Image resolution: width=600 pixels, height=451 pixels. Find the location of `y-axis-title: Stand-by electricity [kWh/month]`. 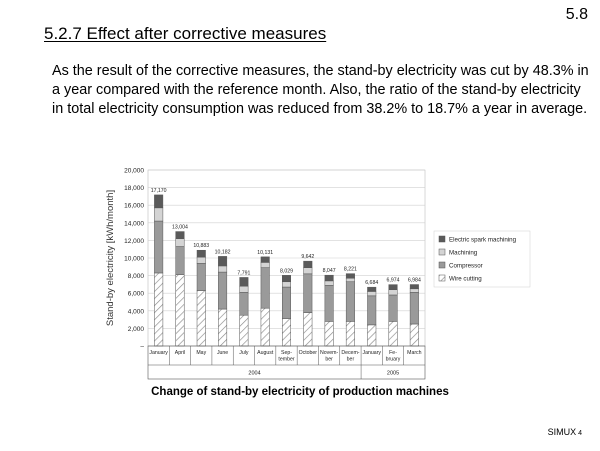

y-axis-title: Stand-by electricity [kWh/month] is located at coordinates (110, 258).